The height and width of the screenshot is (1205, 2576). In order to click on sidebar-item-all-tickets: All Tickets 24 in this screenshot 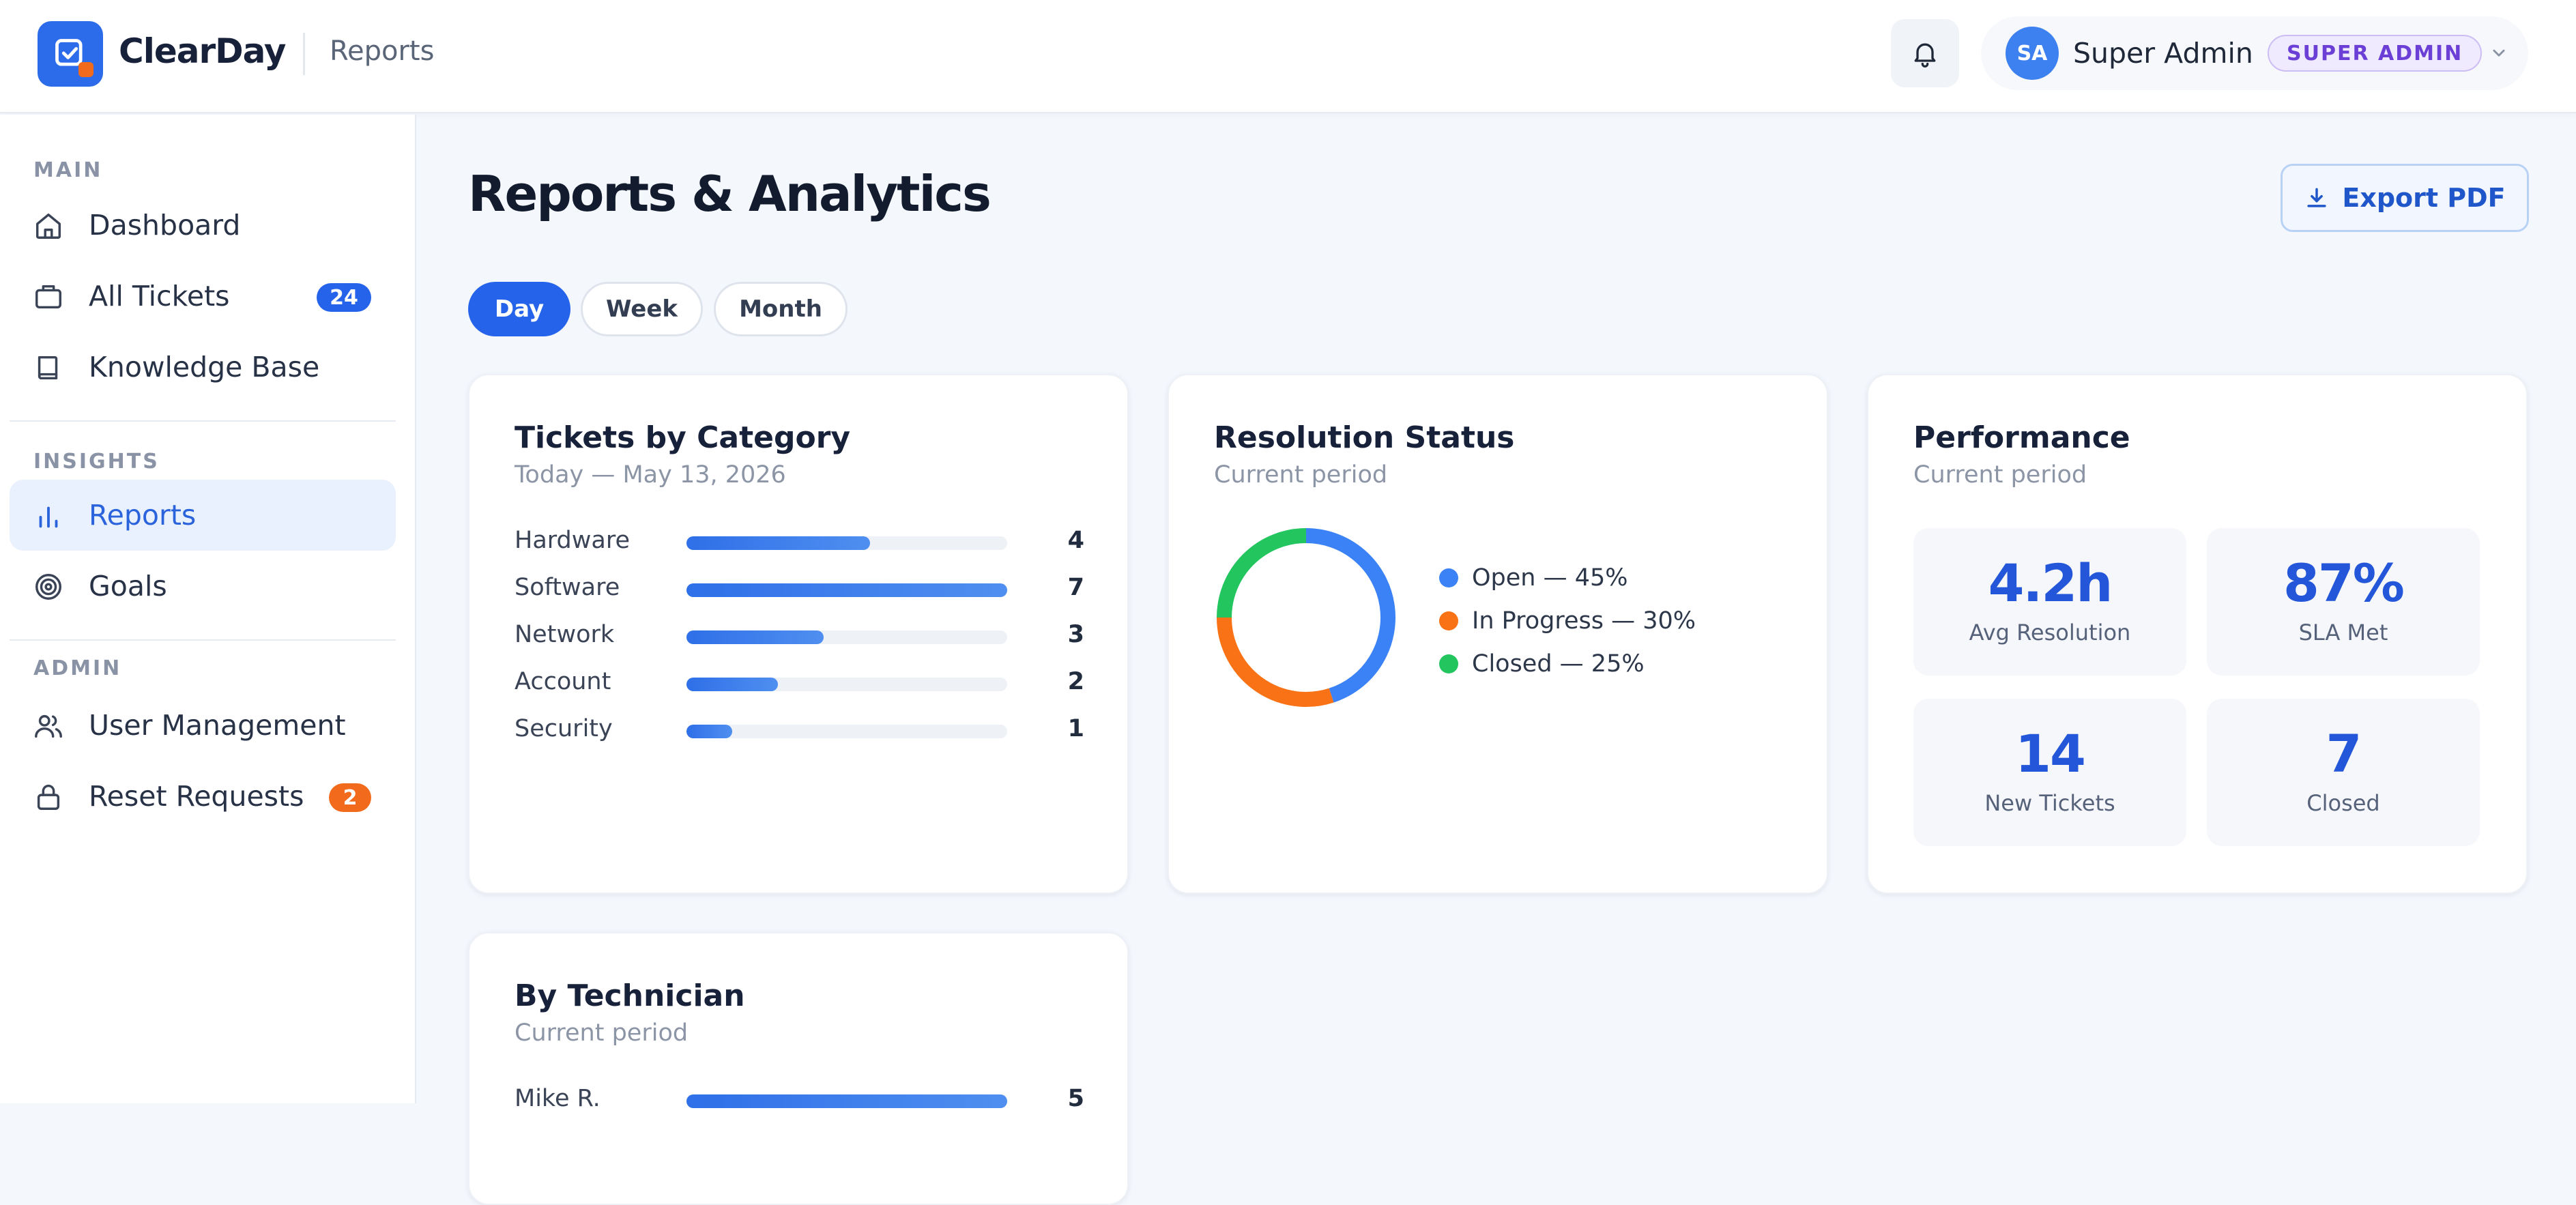, I will do `click(203, 296)`.